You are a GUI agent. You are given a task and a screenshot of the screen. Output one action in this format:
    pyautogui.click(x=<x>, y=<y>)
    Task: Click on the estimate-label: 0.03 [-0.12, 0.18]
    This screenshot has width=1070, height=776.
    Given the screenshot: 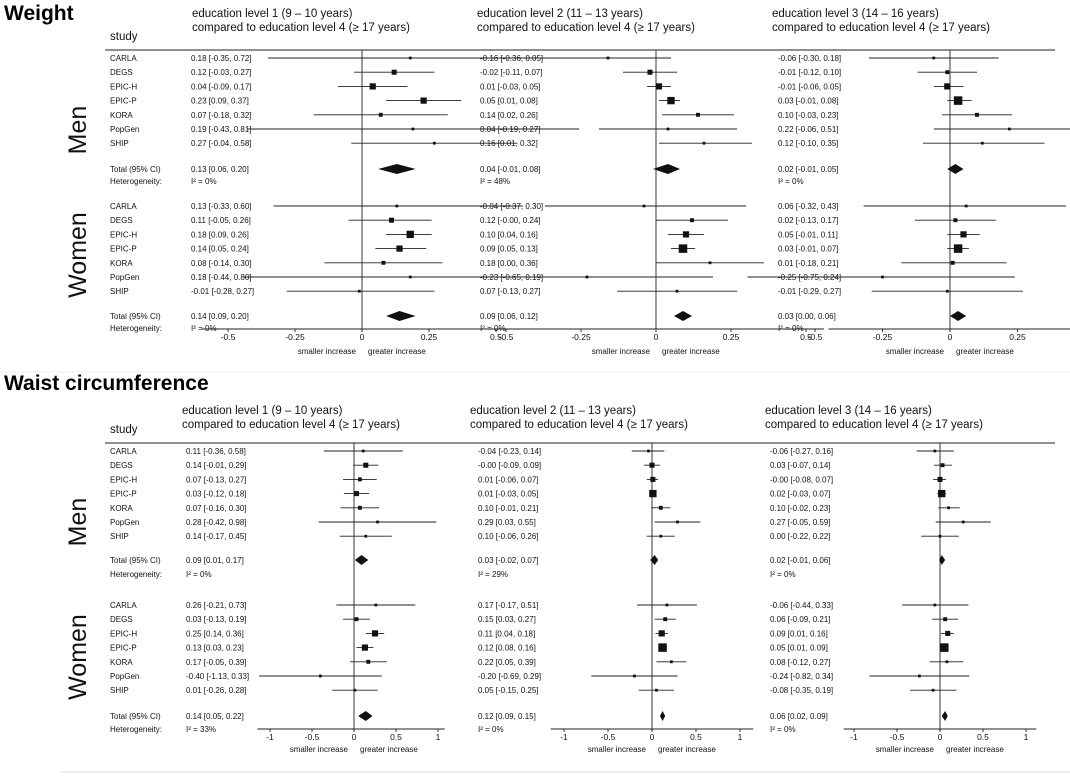 What is the action you would take?
    pyautogui.click(x=216, y=494)
    